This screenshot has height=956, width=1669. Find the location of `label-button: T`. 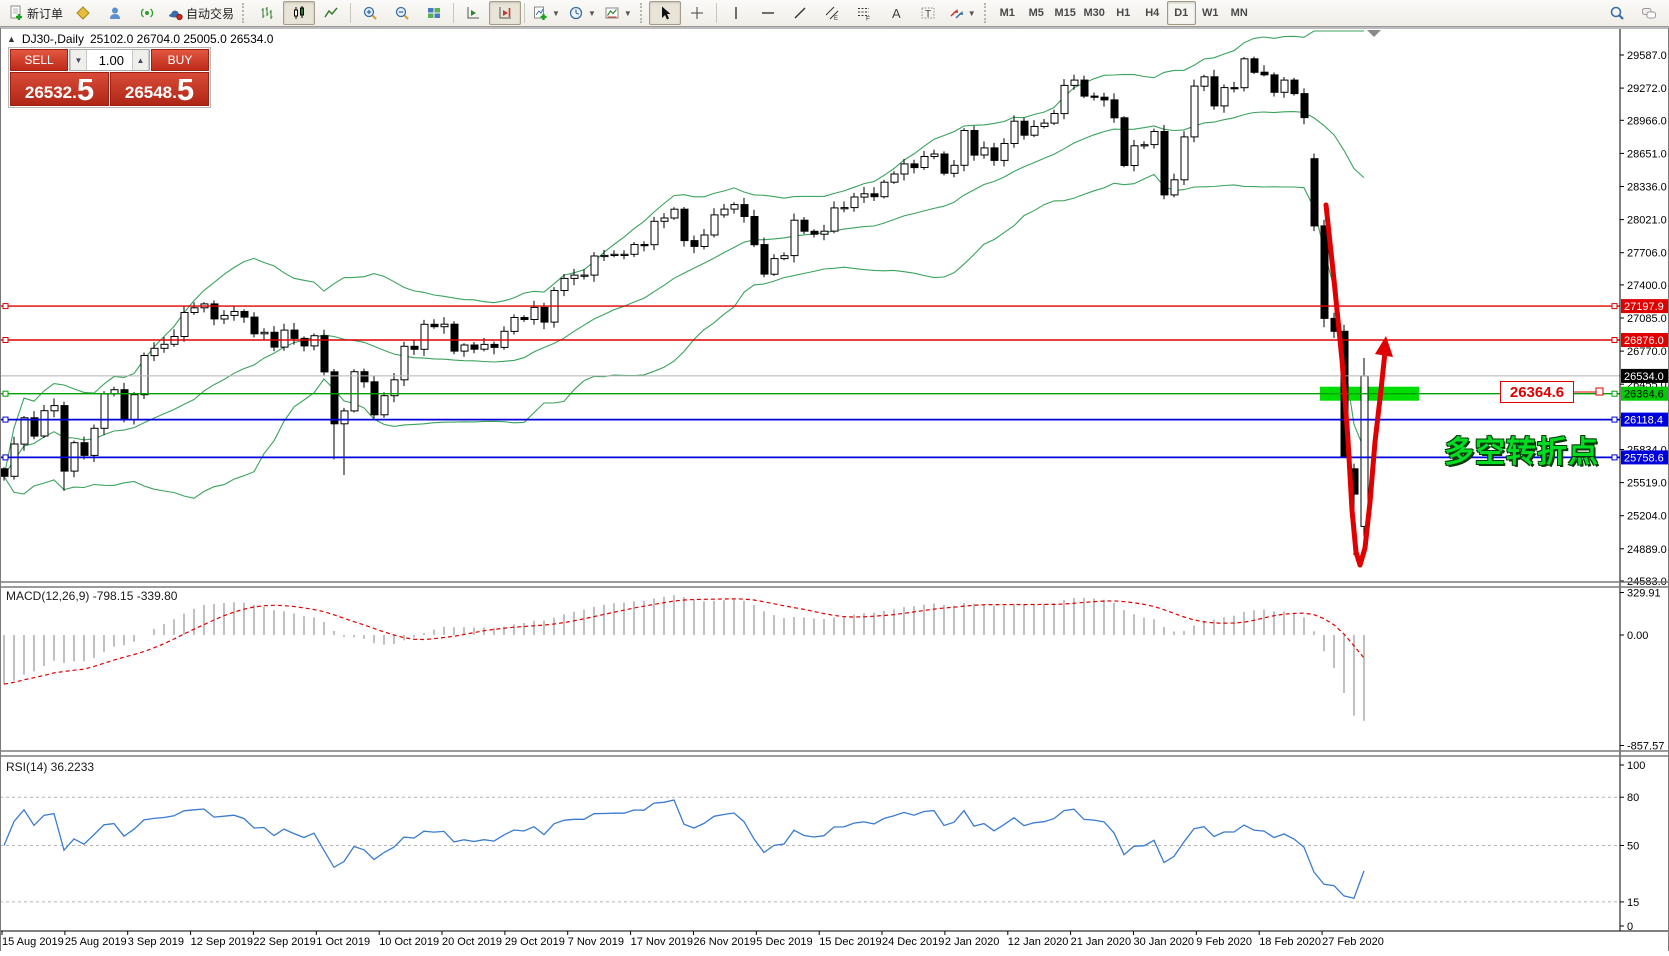

label-button: T is located at coordinates (928, 13).